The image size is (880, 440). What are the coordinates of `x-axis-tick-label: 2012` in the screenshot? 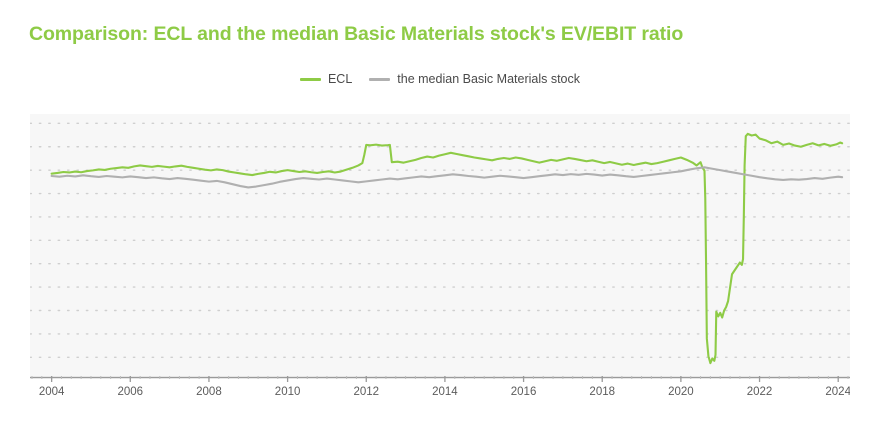 It's located at (366, 392).